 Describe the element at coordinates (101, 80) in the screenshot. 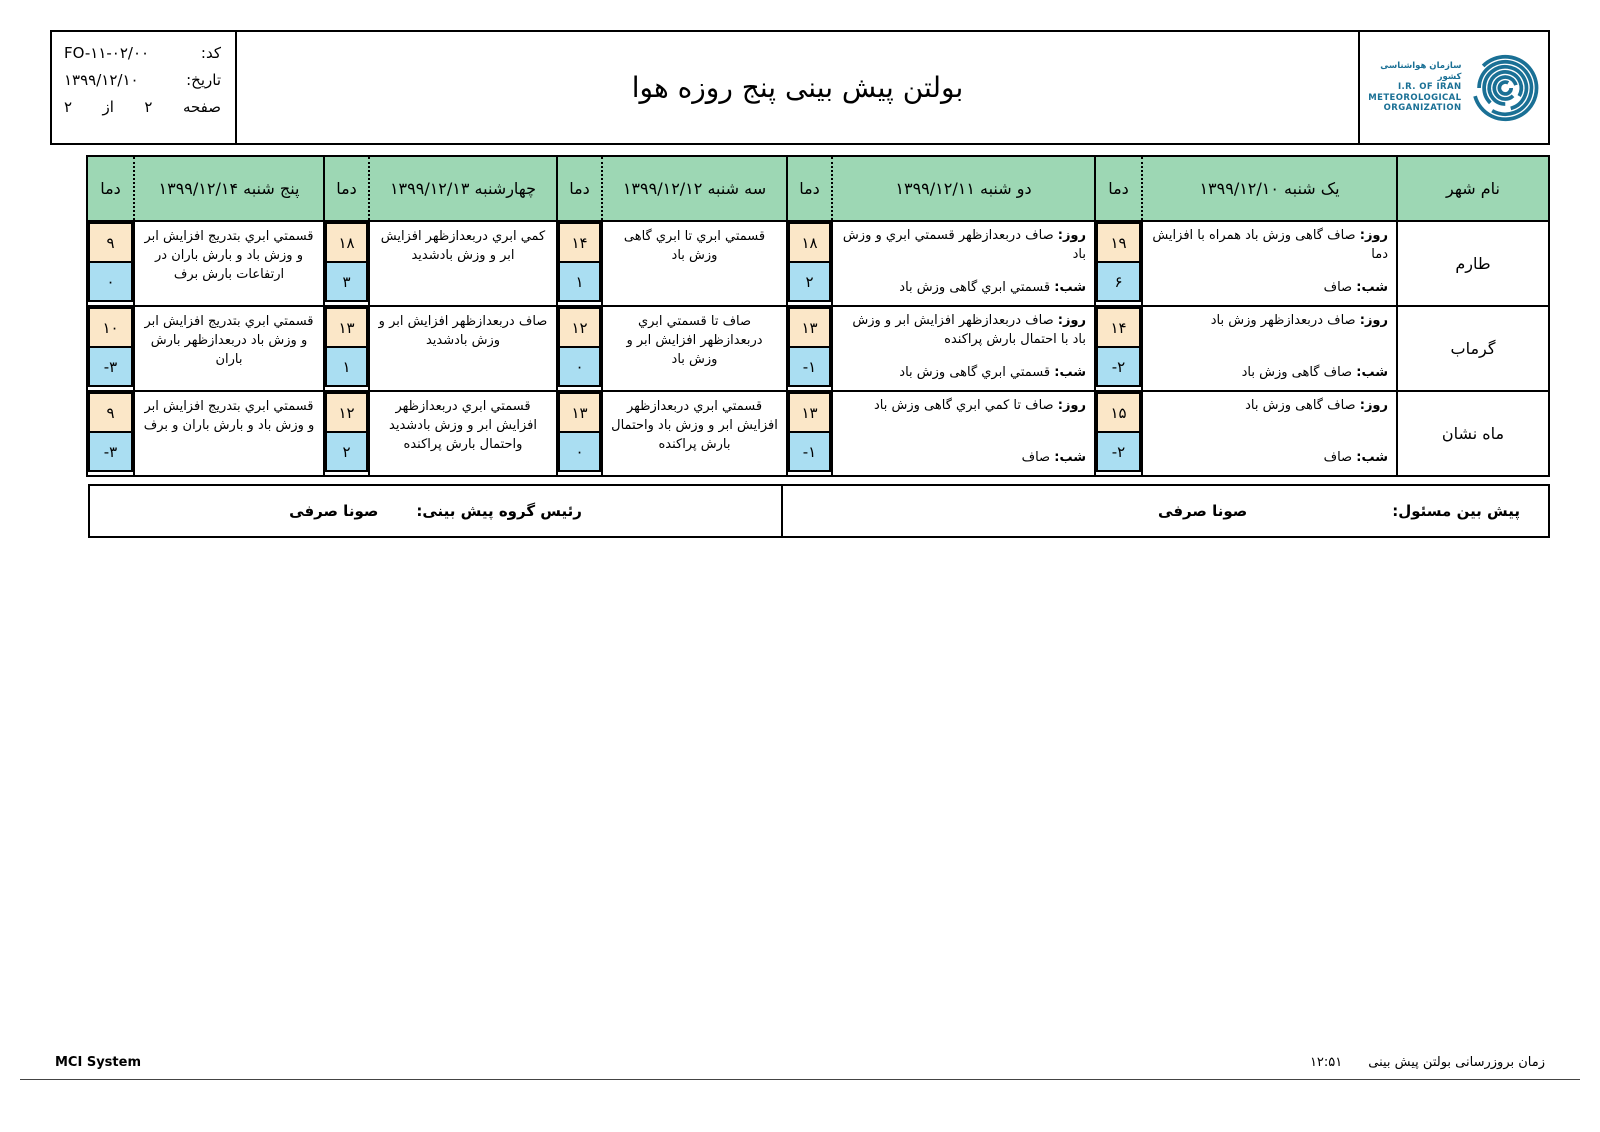

I see `date-value: ۱۳۹۹/۱۲/۱۰` at that location.